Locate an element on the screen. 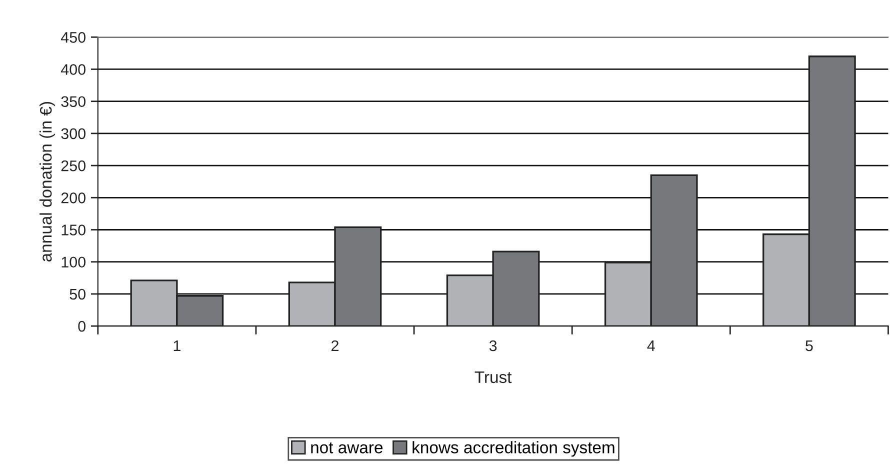 The height and width of the screenshot is (476, 890). y-axis-title: annual donation (in €) is located at coordinates (48, 182).